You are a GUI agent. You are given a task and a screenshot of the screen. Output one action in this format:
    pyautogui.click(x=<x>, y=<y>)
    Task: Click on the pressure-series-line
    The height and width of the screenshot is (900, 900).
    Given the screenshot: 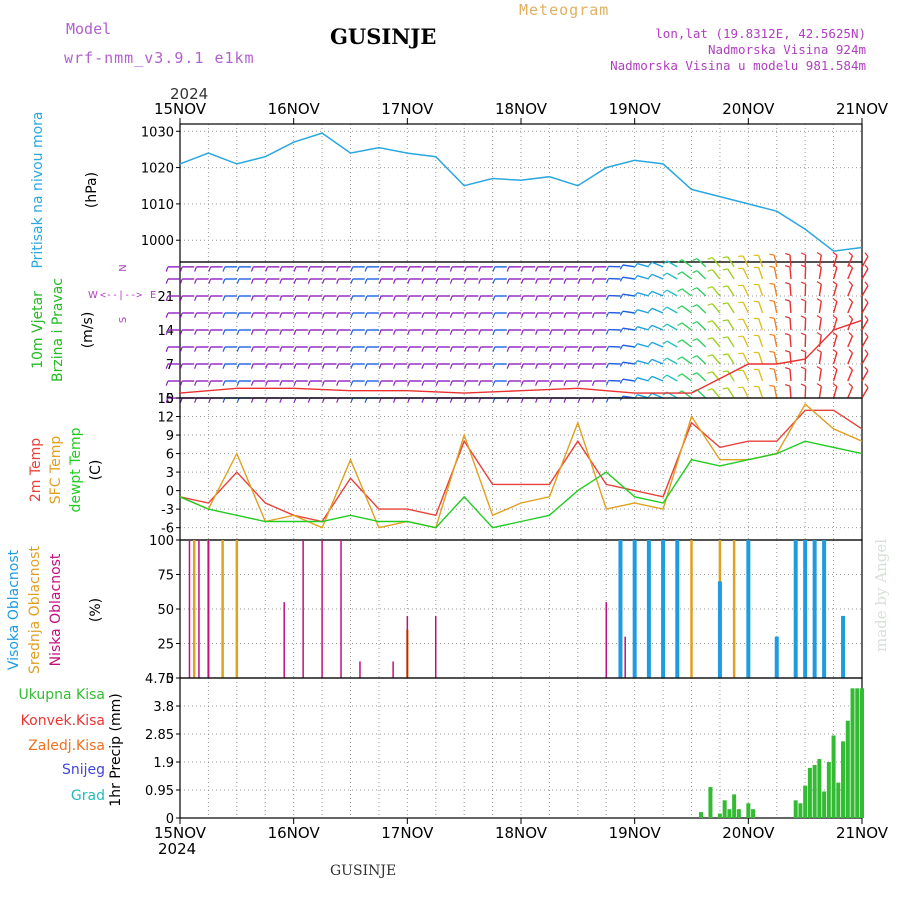 What is the action you would take?
    pyautogui.click(x=521, y=192)
    